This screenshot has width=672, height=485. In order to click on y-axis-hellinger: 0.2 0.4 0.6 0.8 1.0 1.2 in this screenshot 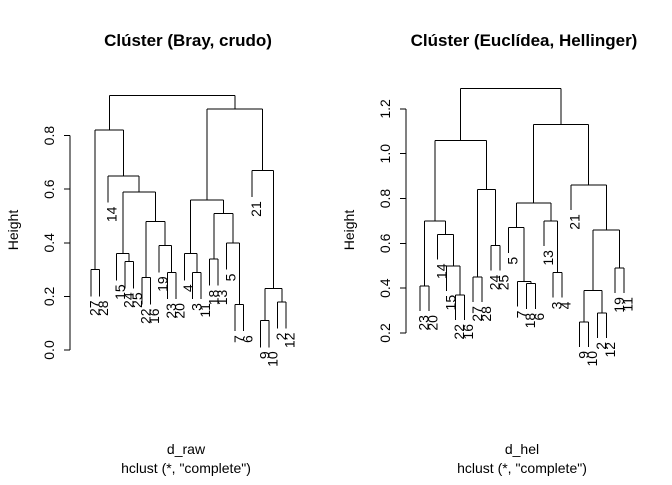, I will do `click(392, 221)`.